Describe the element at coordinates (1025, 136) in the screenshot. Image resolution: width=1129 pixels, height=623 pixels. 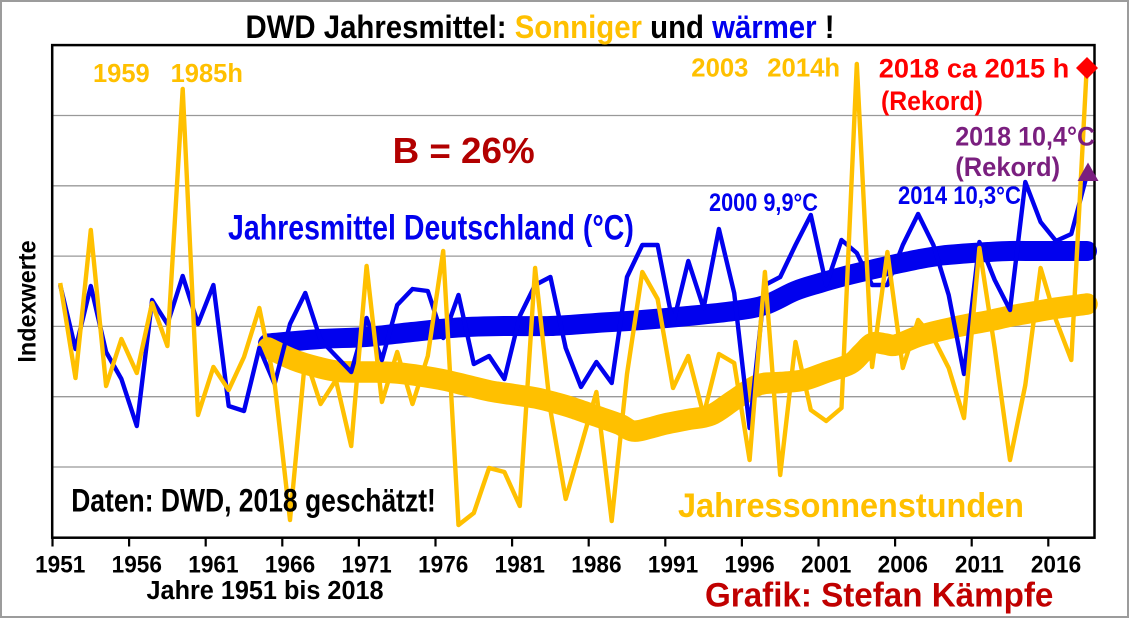
I see `svg-text: 2018 10,4°C` at that location.